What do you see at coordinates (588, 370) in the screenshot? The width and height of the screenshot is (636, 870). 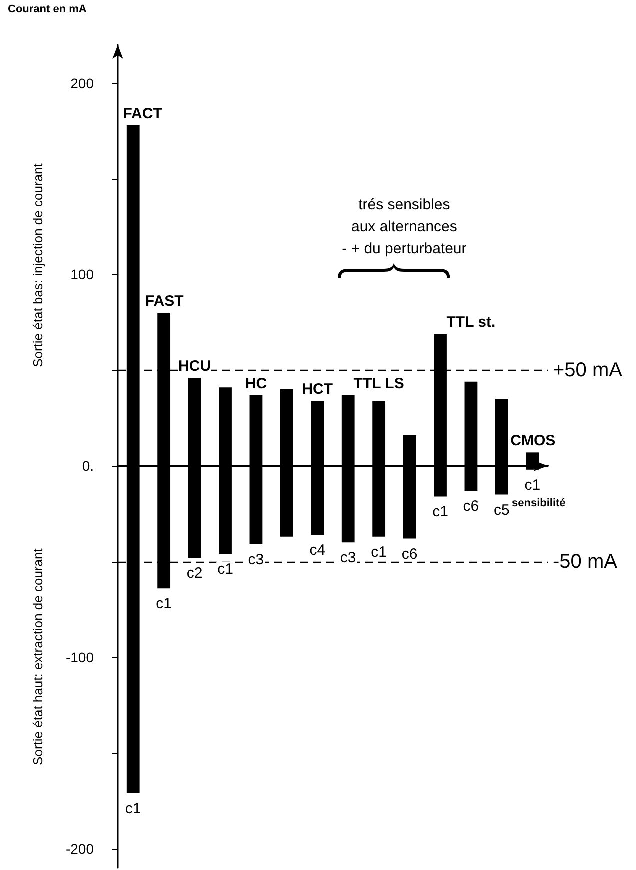 I see `ref-line-label: +50 mA` at bounding box center [588, 370].